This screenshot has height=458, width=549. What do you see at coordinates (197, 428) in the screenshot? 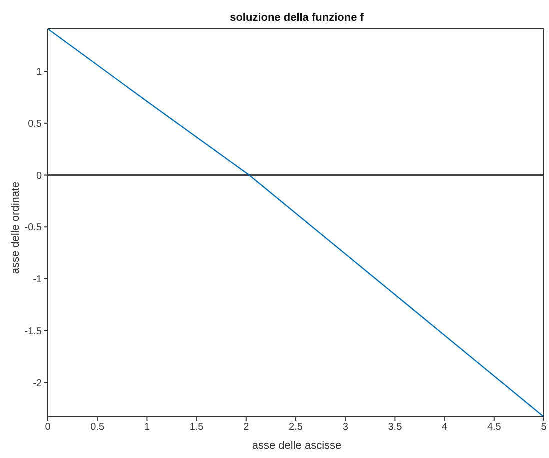
I see `x-tick-label: 1.5` at bounding box center [197, 428].